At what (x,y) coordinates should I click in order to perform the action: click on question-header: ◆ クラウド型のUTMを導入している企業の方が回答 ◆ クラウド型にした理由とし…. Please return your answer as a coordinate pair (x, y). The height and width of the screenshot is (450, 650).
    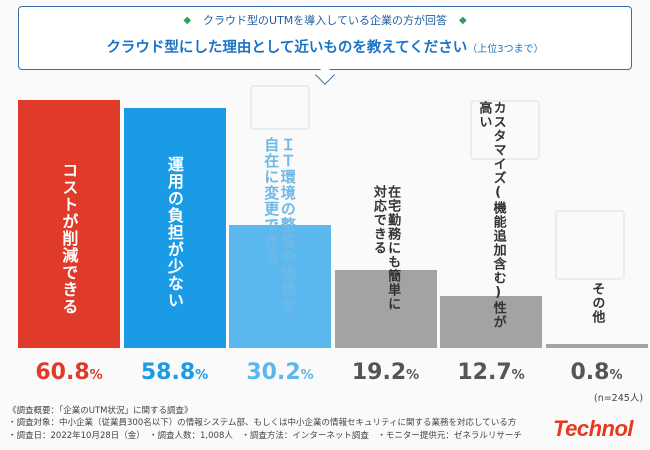
    Looking at the image, I should click on (325, 38).